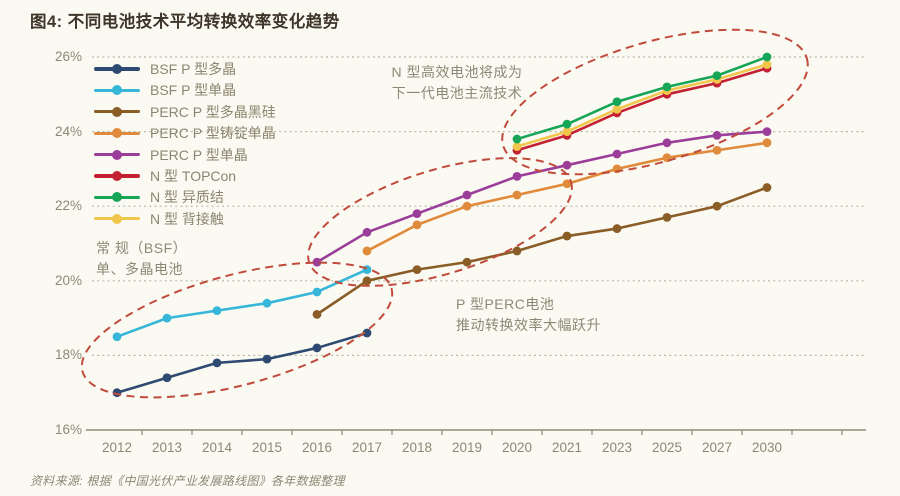 Image resolution: width=900 pixels, height=496 pixels. Describe the element at coordinates (551, 315) in the screenshot. I see `perc-note: P 型PERC电池 推动转换效率大幅跃升` at that location.